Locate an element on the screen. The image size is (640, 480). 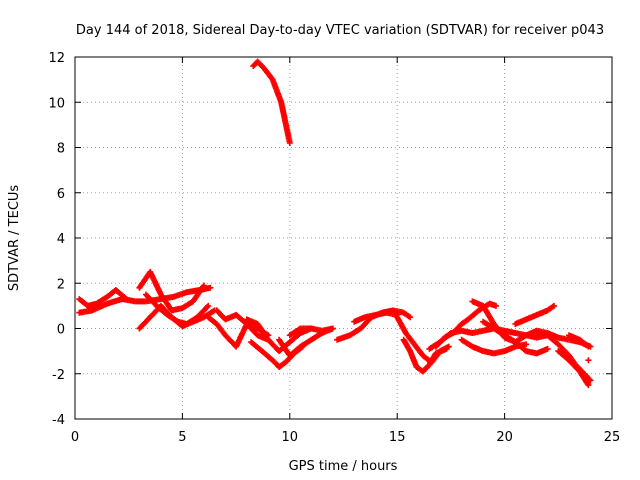
y-tick-label: 12 is located at coordinates (56, 58).